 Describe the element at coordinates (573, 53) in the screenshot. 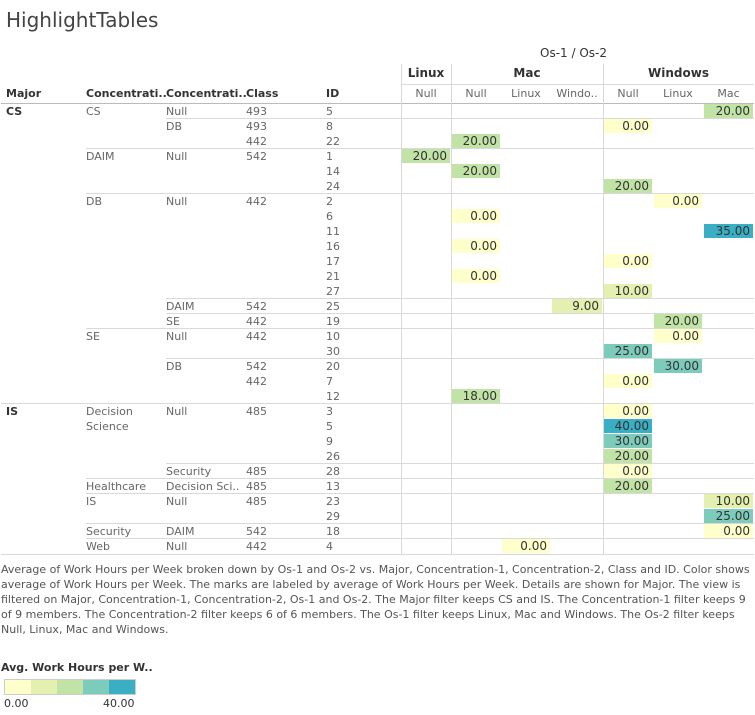

I see `os-header-label: Os-1 / Os-2` at that location.